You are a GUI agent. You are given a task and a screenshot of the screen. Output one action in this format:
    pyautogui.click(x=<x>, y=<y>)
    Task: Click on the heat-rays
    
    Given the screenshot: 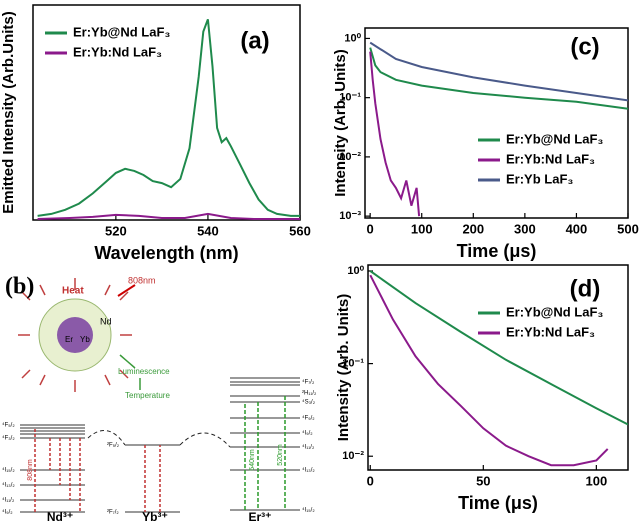 What is the action you would take?
    pyautogui.click(x=75, y=335)
    